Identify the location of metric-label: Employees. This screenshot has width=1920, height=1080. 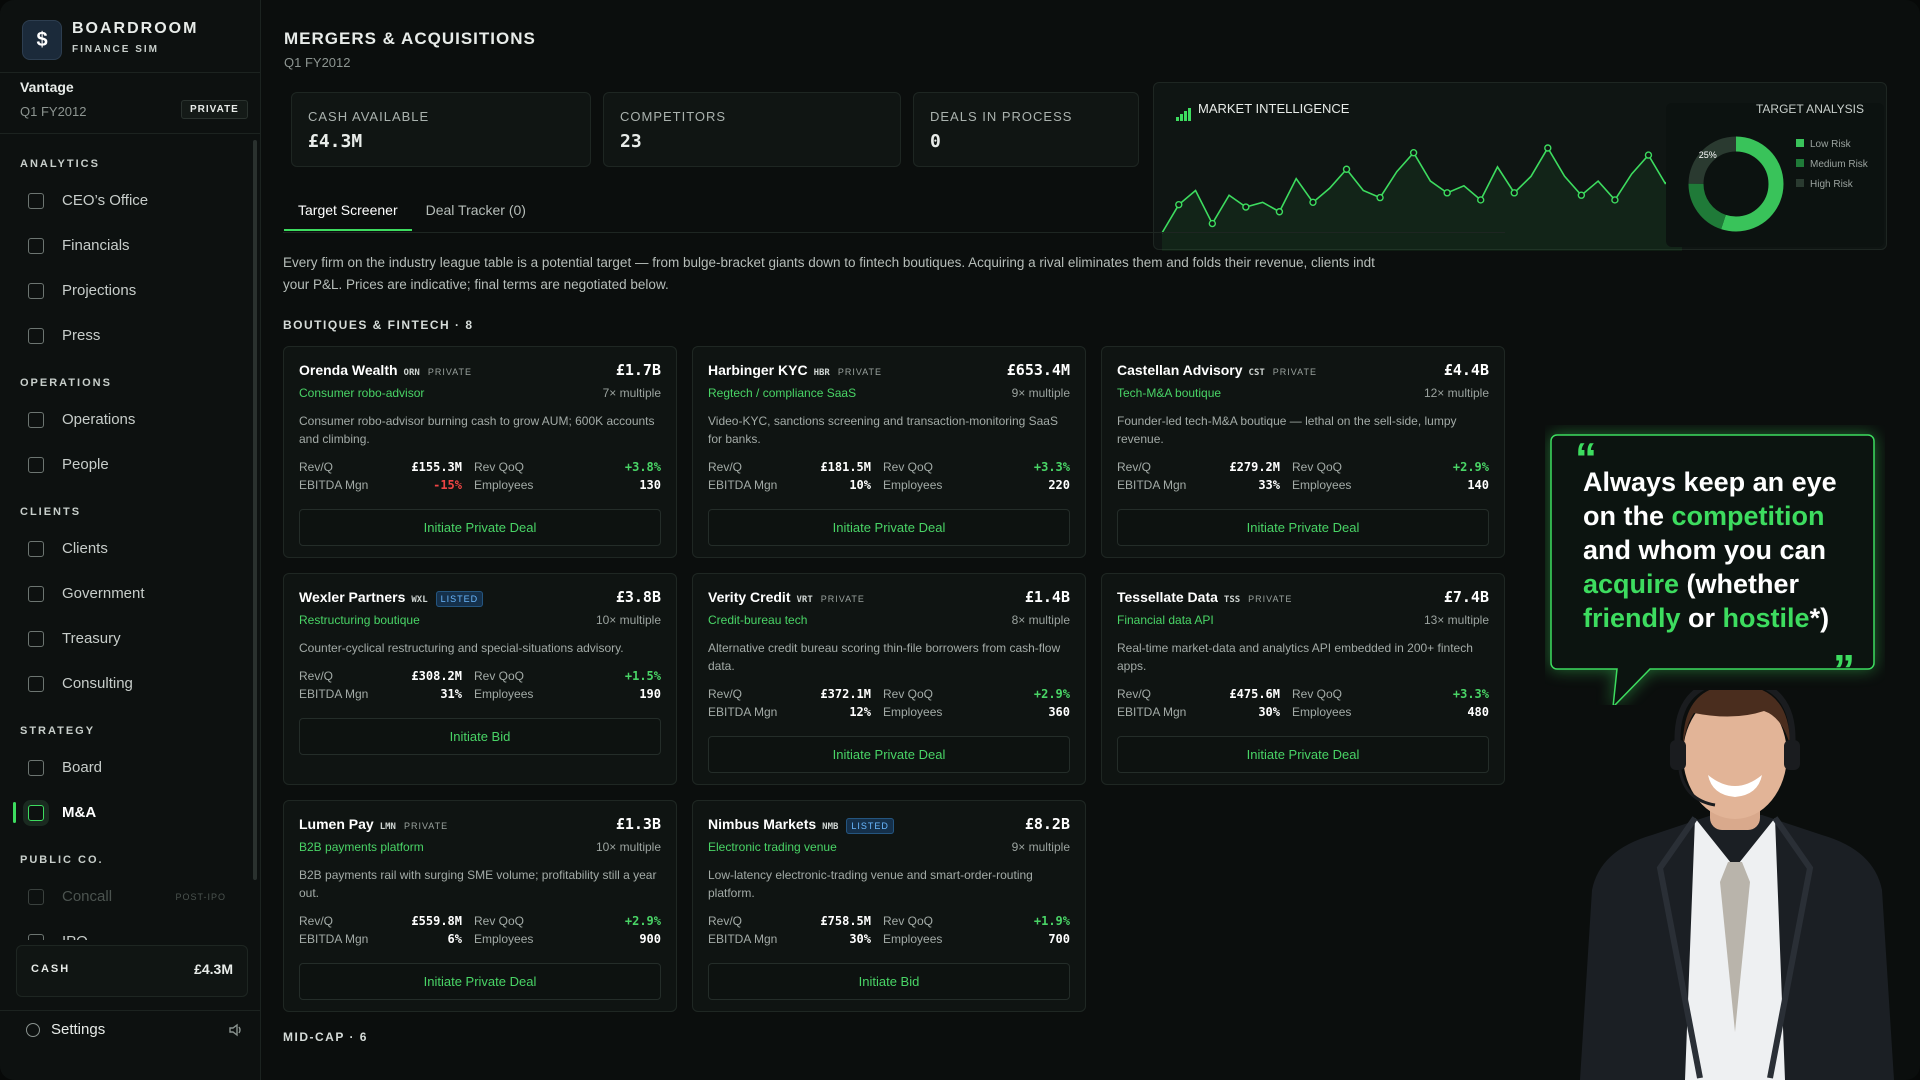
(504, 939).